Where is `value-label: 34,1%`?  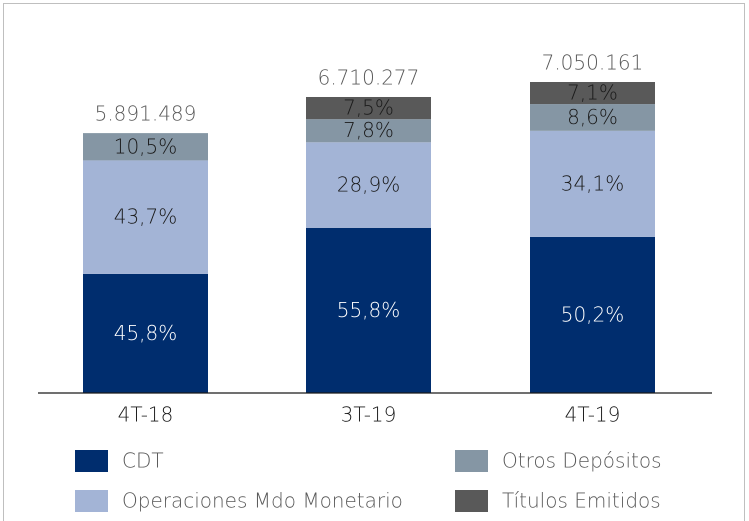
value-label: 34,1% is located at coordinates (593, 183).